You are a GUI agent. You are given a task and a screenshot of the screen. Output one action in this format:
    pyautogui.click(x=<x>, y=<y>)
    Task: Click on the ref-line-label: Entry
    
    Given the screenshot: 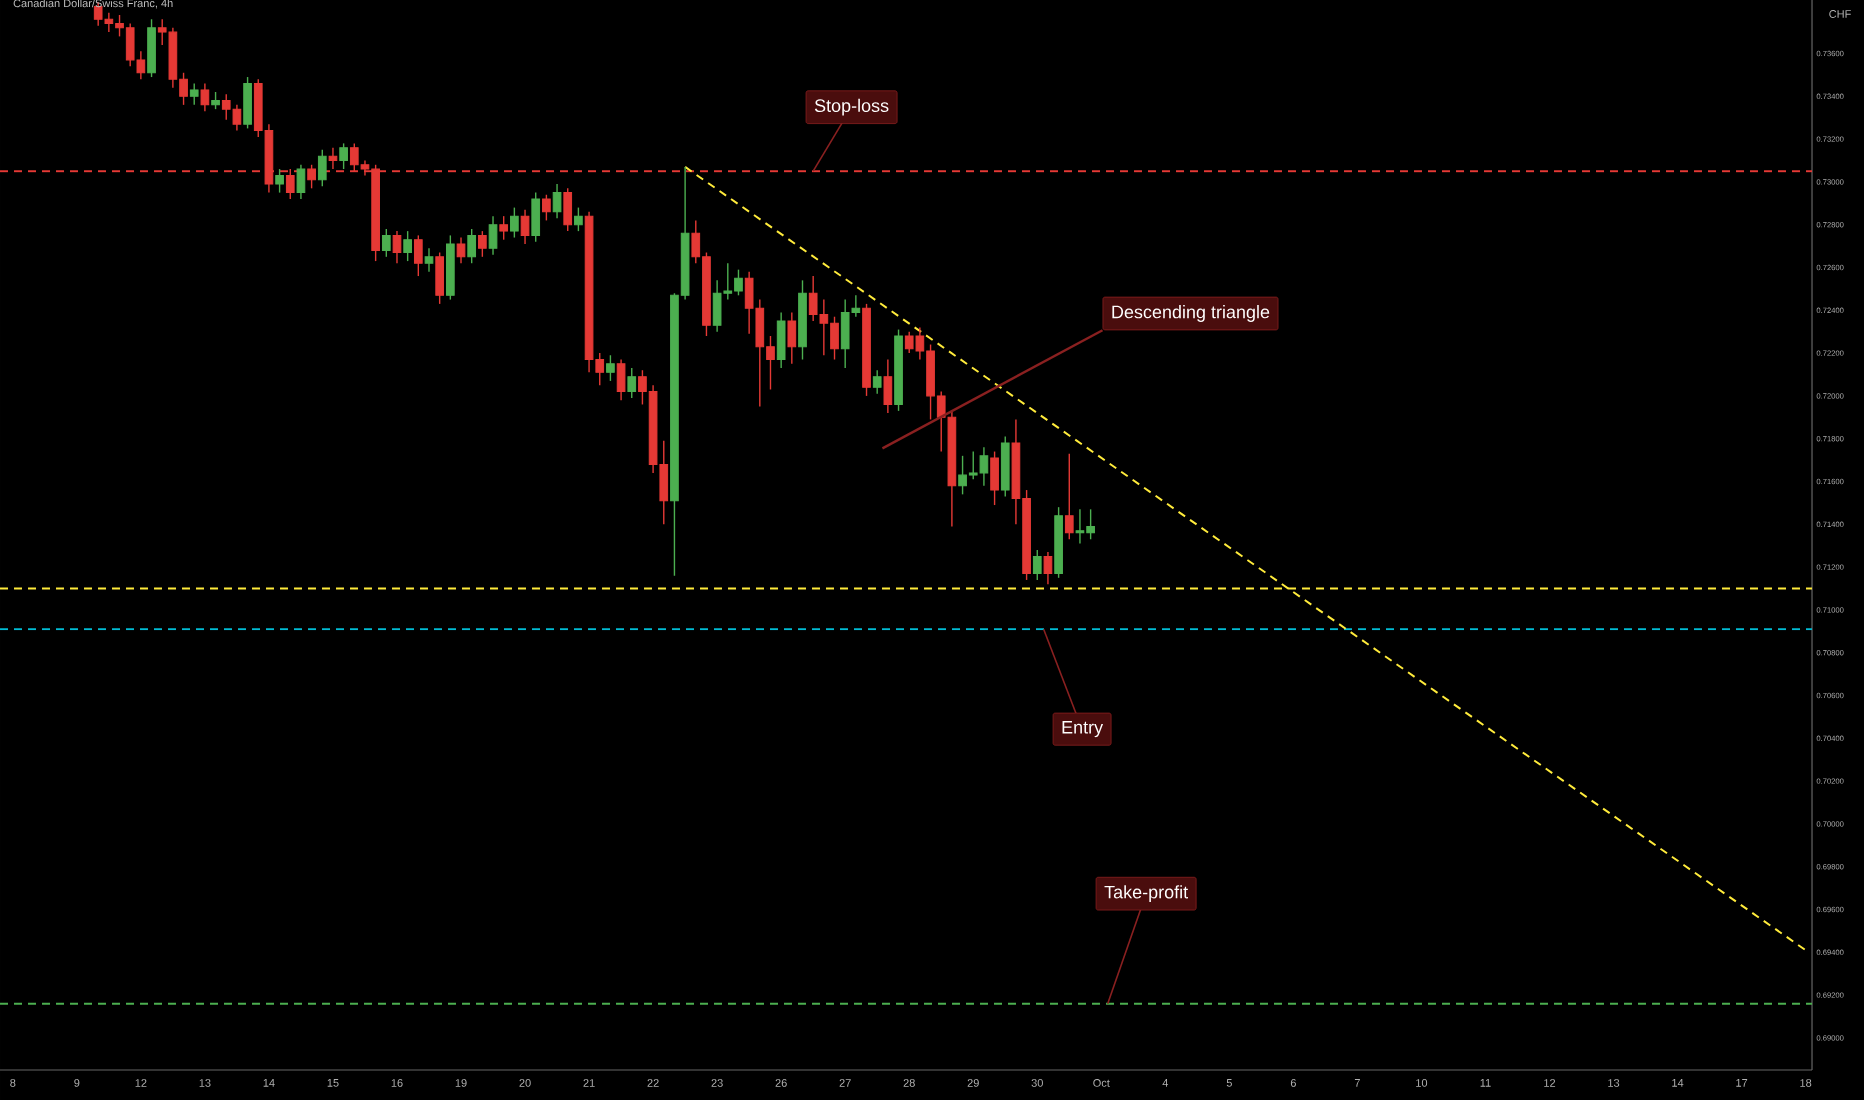 What is the action you would take?
    pyautogui.click(x=1083, y=729)
    